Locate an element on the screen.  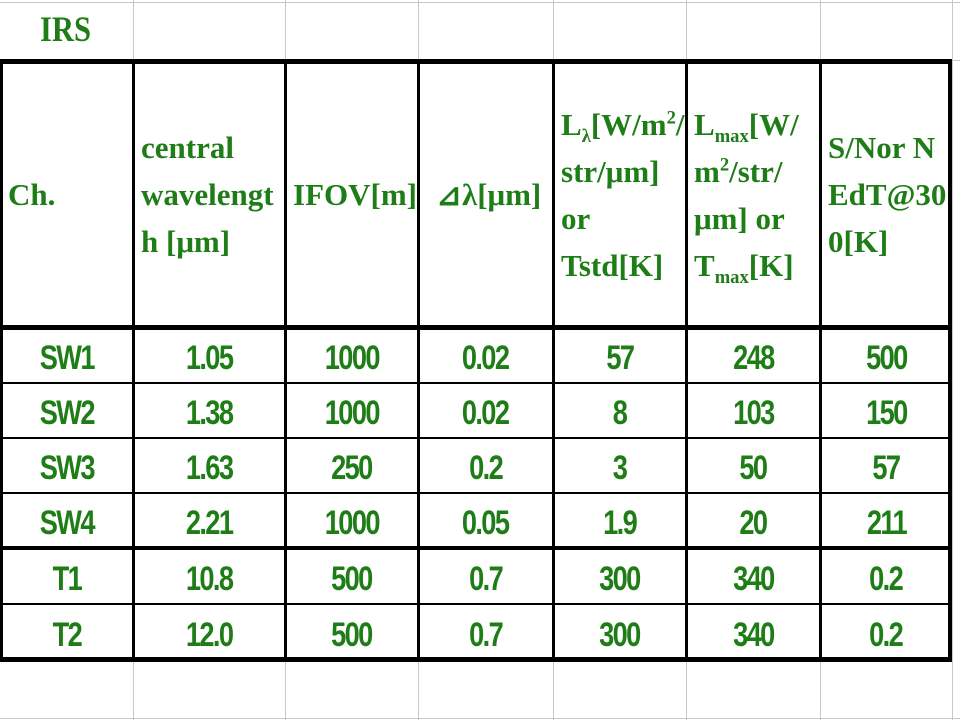
table-cell: 8 is located at coordinates (619, 413).